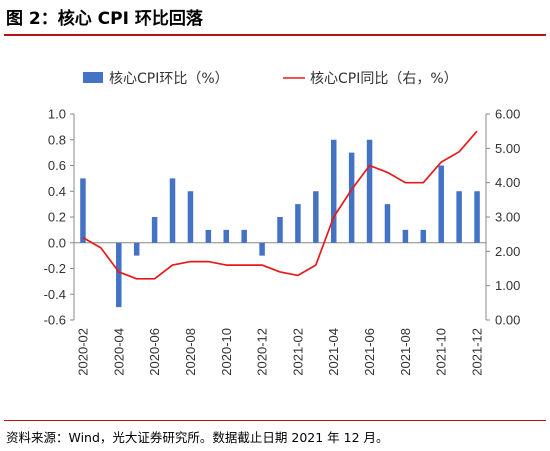  What do you see at coordinates (477, 352) in the screenshot?
I see `x-tick-label: 2021-12` at bounding box center [477, 352].